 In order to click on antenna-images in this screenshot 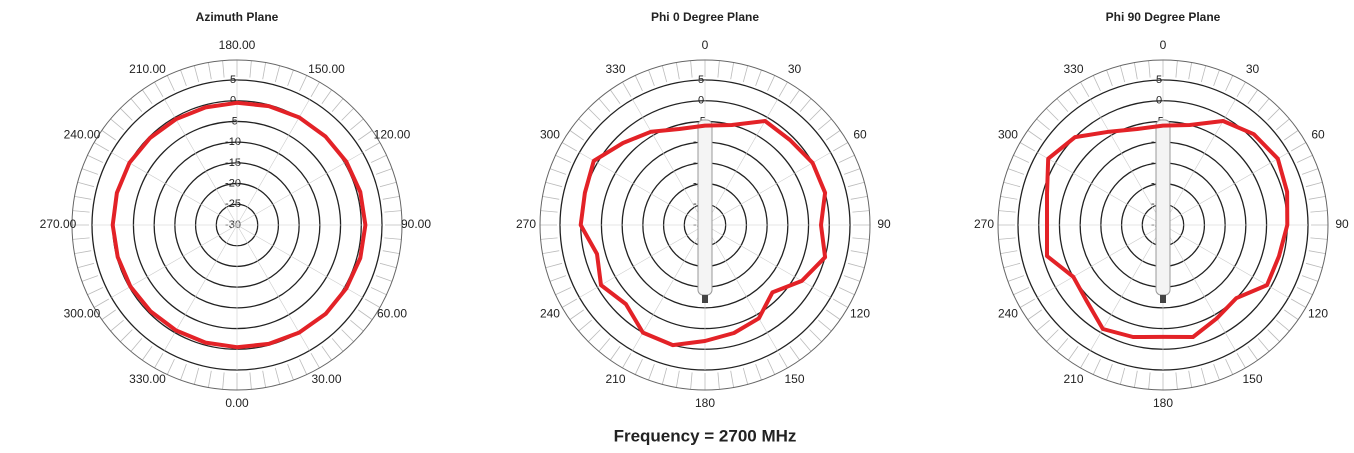, I will do `click(934, 211)`.